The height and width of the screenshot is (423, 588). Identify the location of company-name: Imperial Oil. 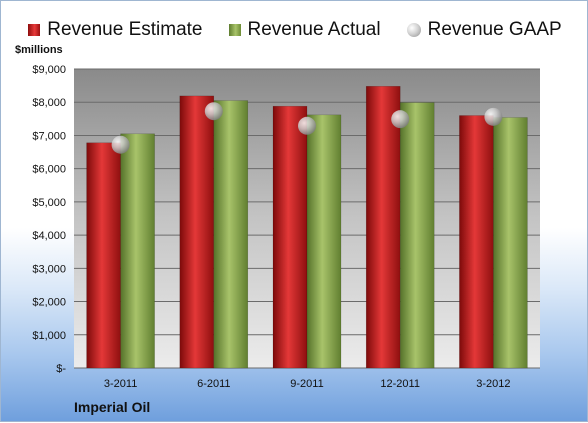
(112, 407).